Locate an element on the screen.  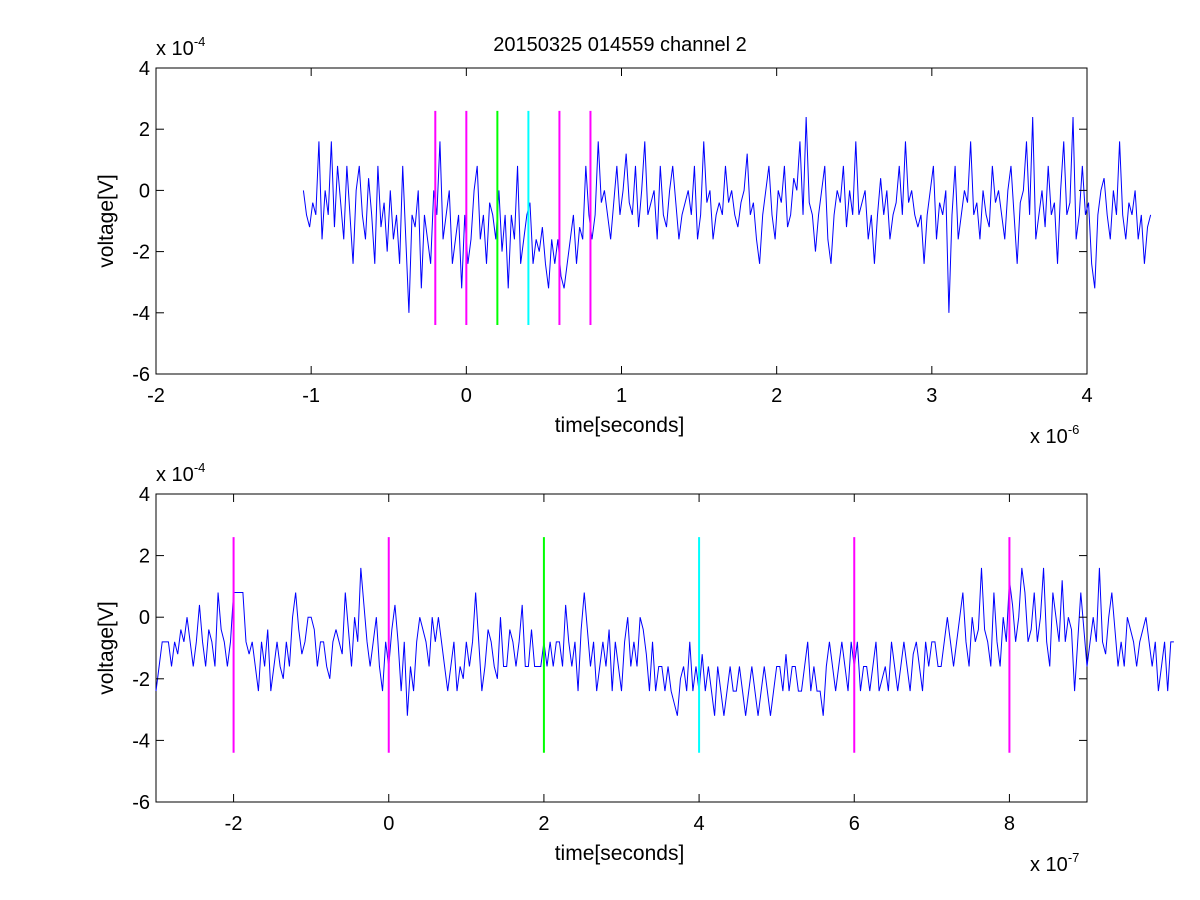
x-exponent-multiplier: x 10-6 is located at coordinates (1054, 435).